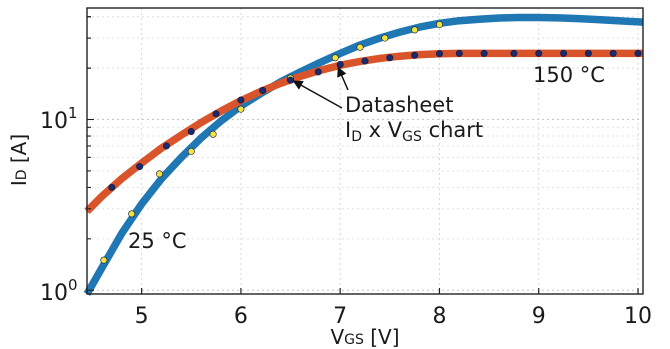  Describe the element at coordinates (439, 316) in the screenshot. I see `x-tick-label: 8` at that location.